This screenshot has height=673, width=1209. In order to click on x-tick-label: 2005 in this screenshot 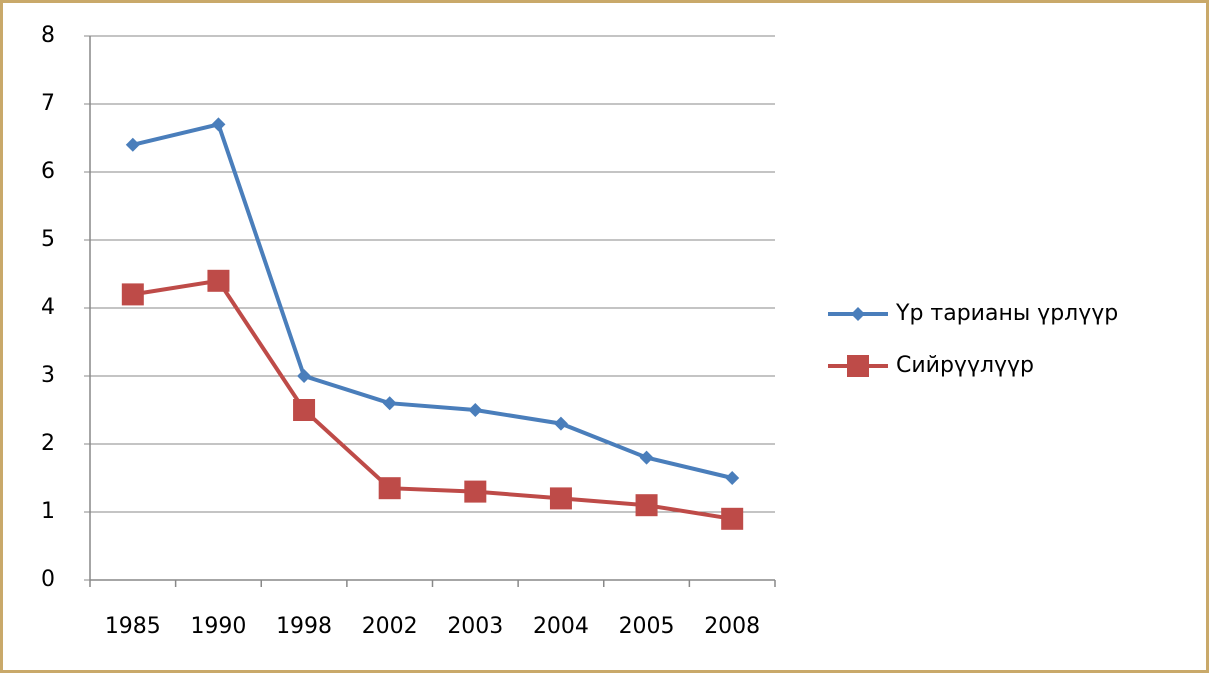, I will do `click(647, 626)`.